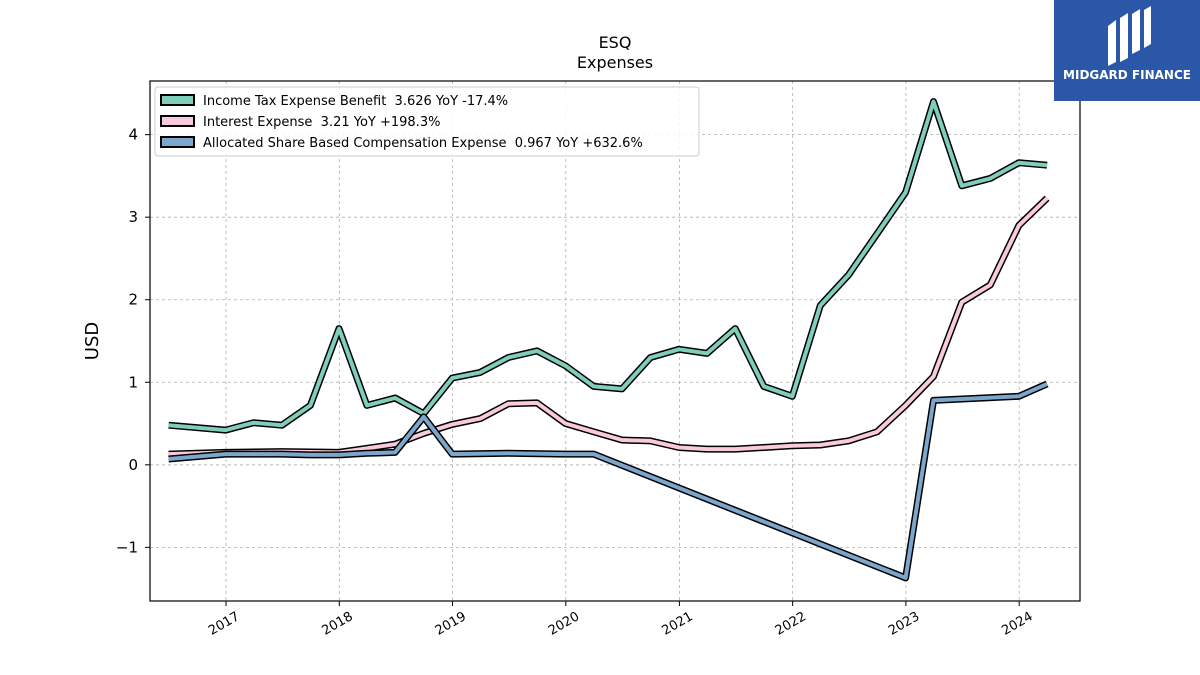 The width and height of the screenshot is (1200, 675). I want to click on y-tick-label: 1, so click(133, 382).